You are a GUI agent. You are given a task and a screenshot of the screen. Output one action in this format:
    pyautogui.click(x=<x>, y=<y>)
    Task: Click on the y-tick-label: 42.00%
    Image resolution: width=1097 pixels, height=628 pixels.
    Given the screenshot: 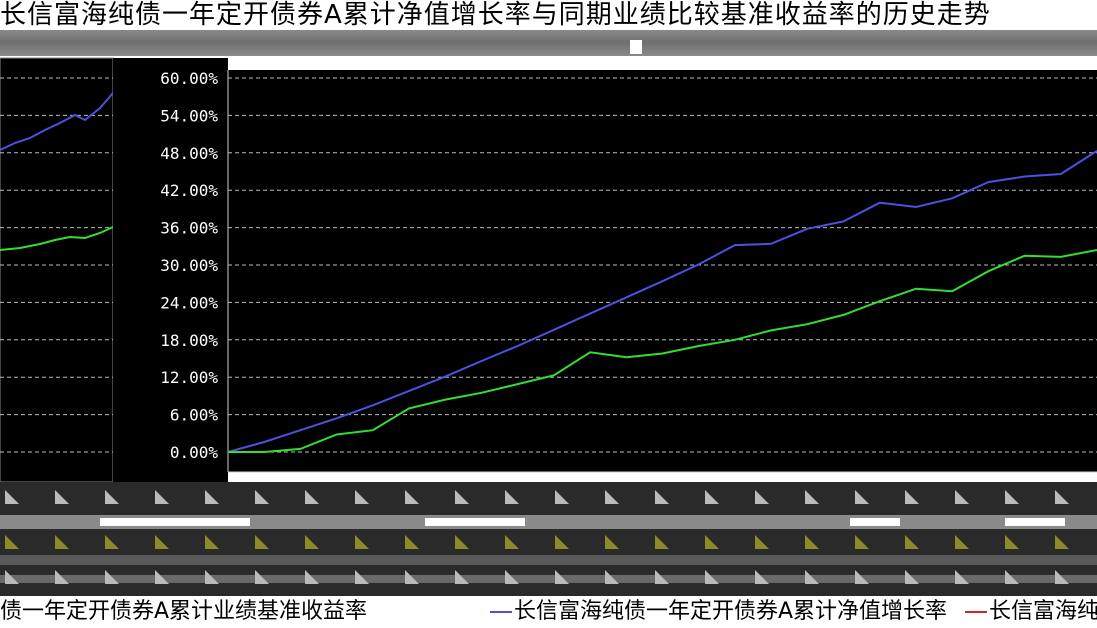 What is the action you would take?
    pyautogui.click(x=189, y=190)
    